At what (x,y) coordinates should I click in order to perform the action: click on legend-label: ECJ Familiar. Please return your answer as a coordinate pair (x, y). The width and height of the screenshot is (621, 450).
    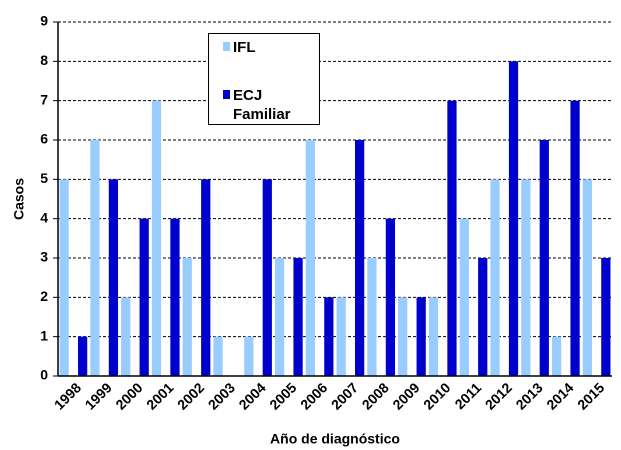
    Looking at the image, I should click on (262, 105).